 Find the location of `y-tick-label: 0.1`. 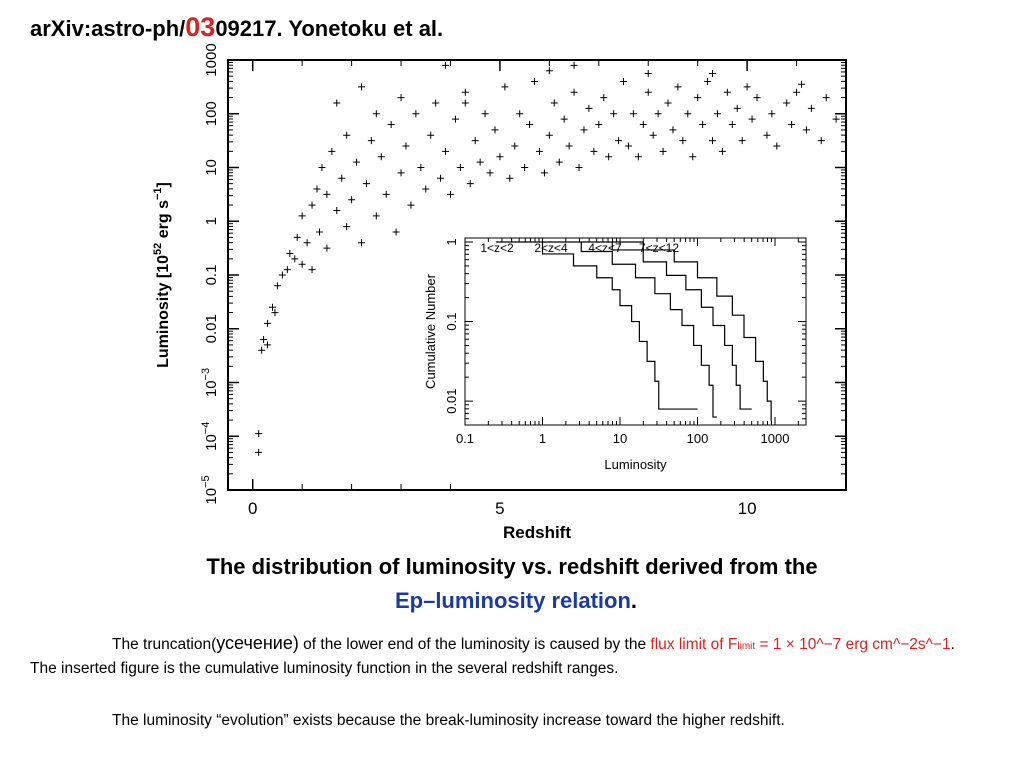

y-tick-label: 0.1 is located at coordinates (211, 275).